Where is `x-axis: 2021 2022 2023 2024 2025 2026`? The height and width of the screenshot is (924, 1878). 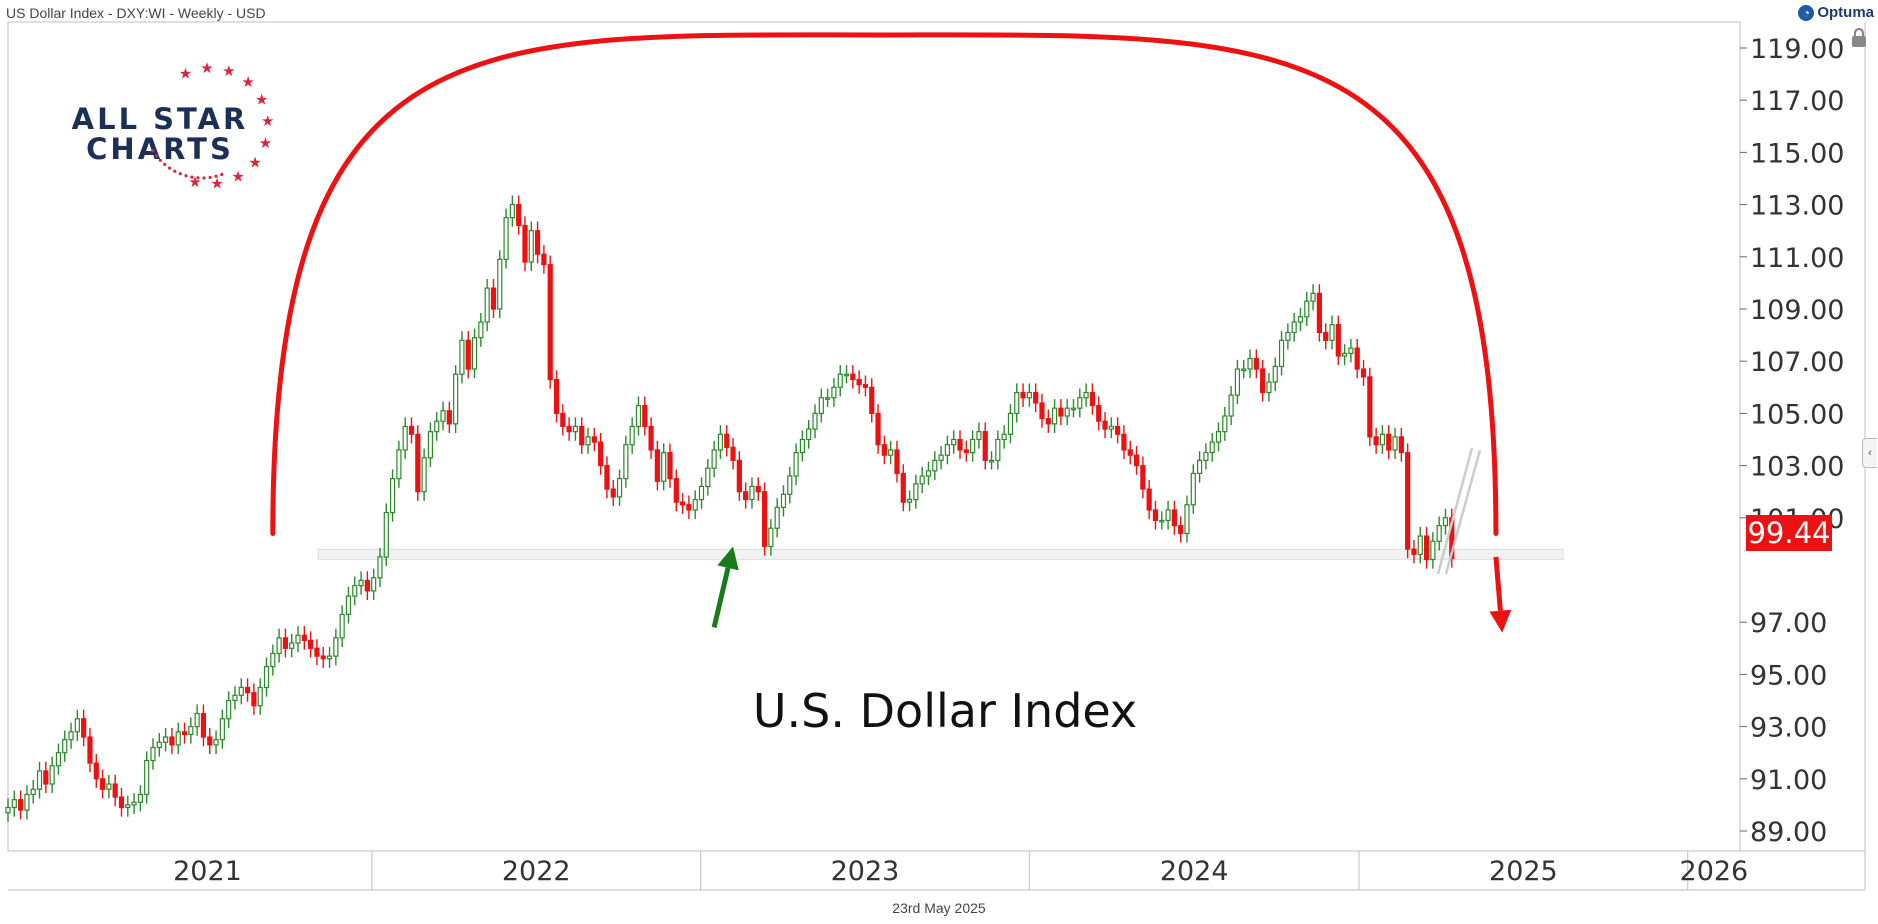 x-axis: 2021 2022 2023 2024 2025 2026 is located at coordinates (960, 870).